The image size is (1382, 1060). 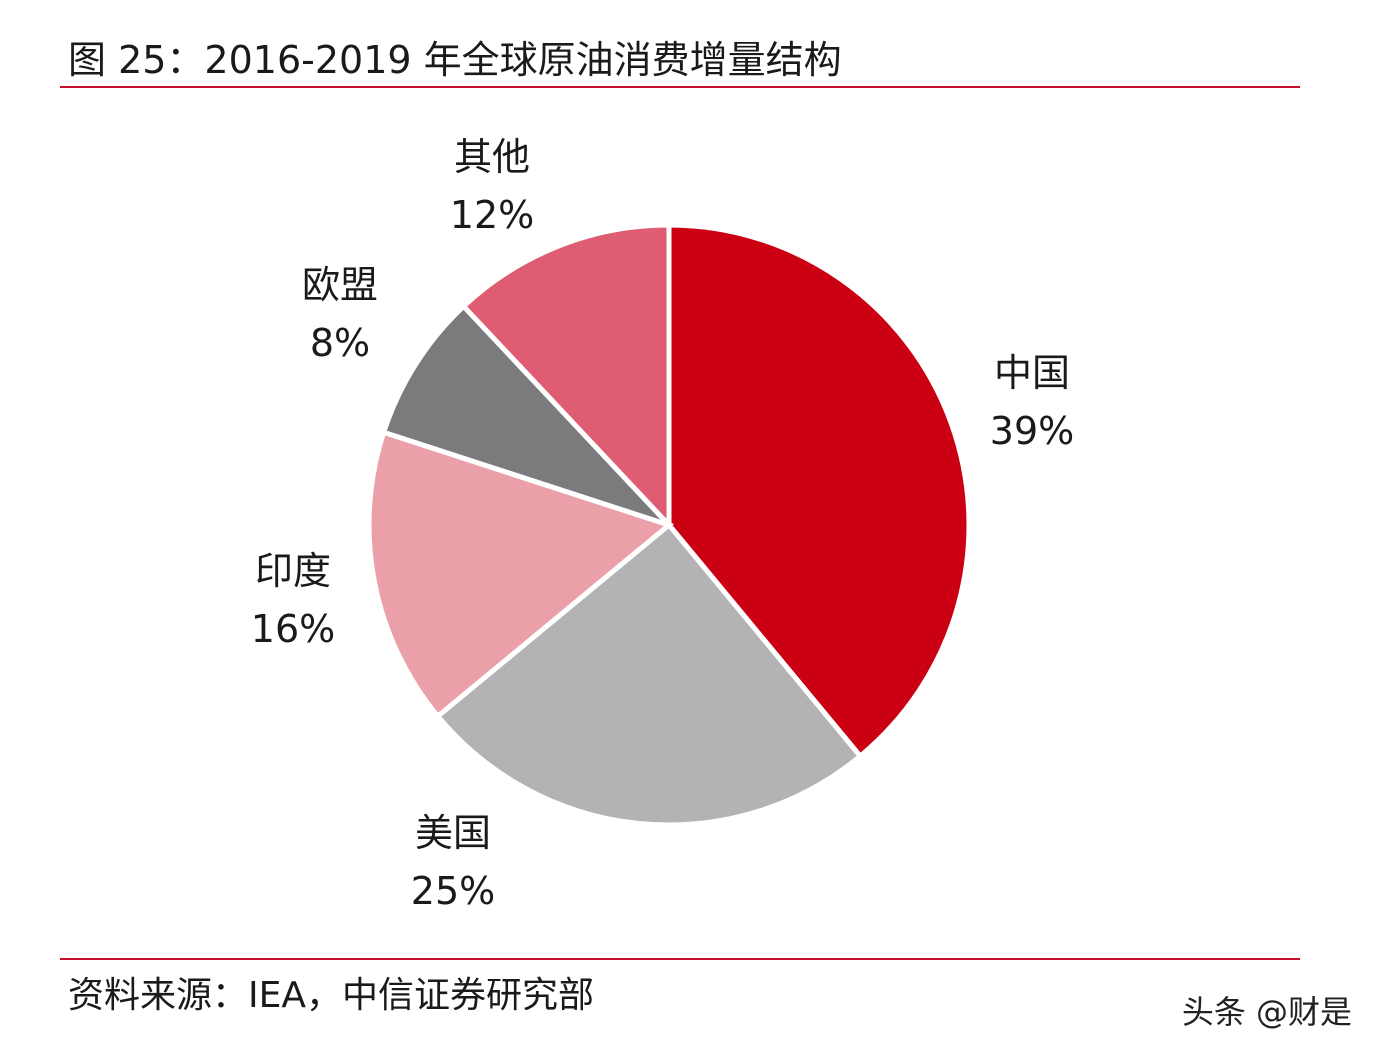 I want to click on watermark: 头条 @财是, so click(x=1266, y=1012).